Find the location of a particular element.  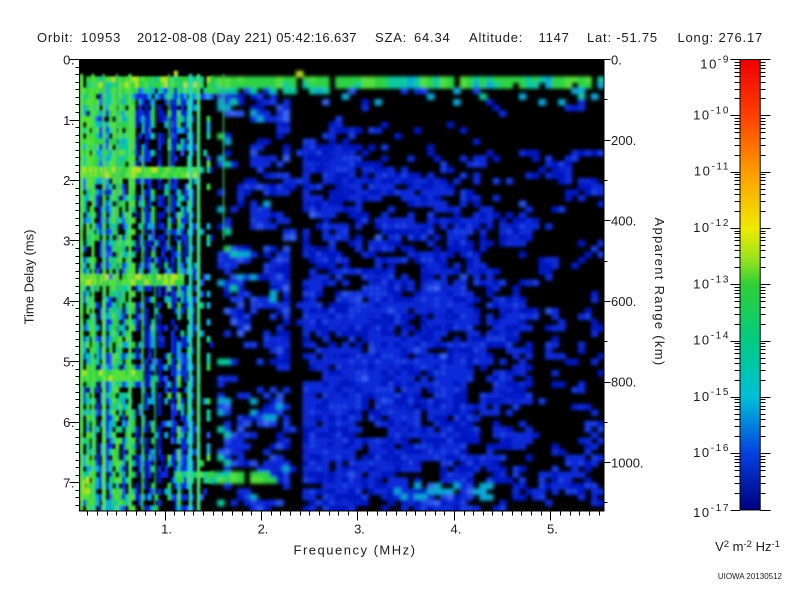

svg-text: 800. is located at coordinates (623, 382).